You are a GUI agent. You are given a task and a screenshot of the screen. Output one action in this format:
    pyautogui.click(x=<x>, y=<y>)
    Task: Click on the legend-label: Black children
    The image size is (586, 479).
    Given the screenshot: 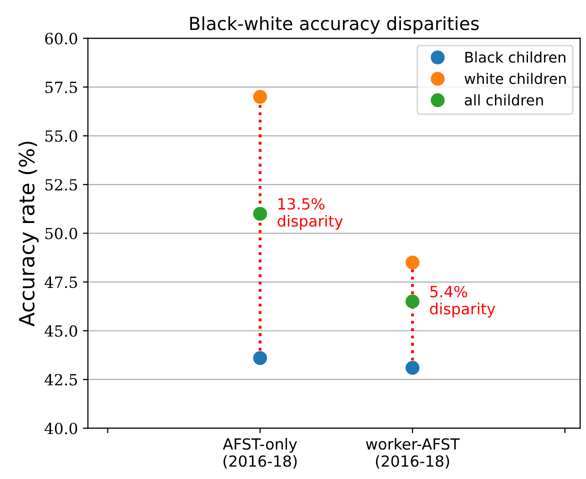 What is the action you would take?
    pyautogui.click(x=515, y=57)
    